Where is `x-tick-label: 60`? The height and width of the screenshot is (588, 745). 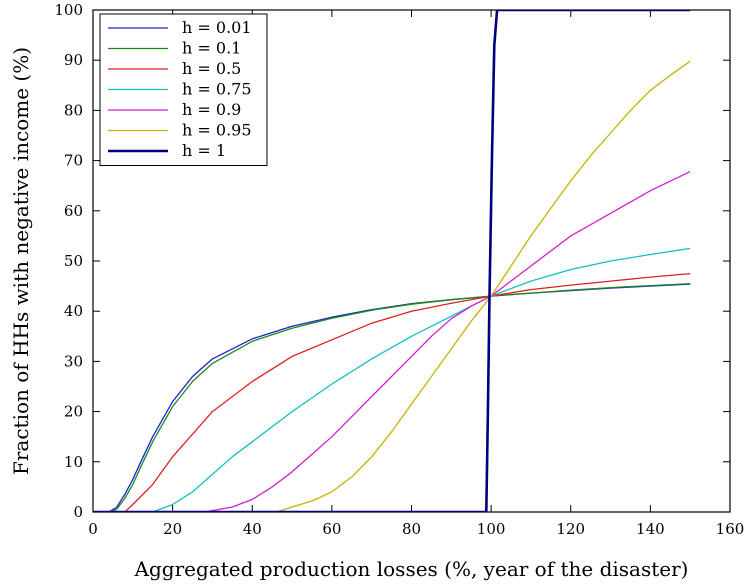 x-tick-label: 60 is located at coordinates (331, 529).